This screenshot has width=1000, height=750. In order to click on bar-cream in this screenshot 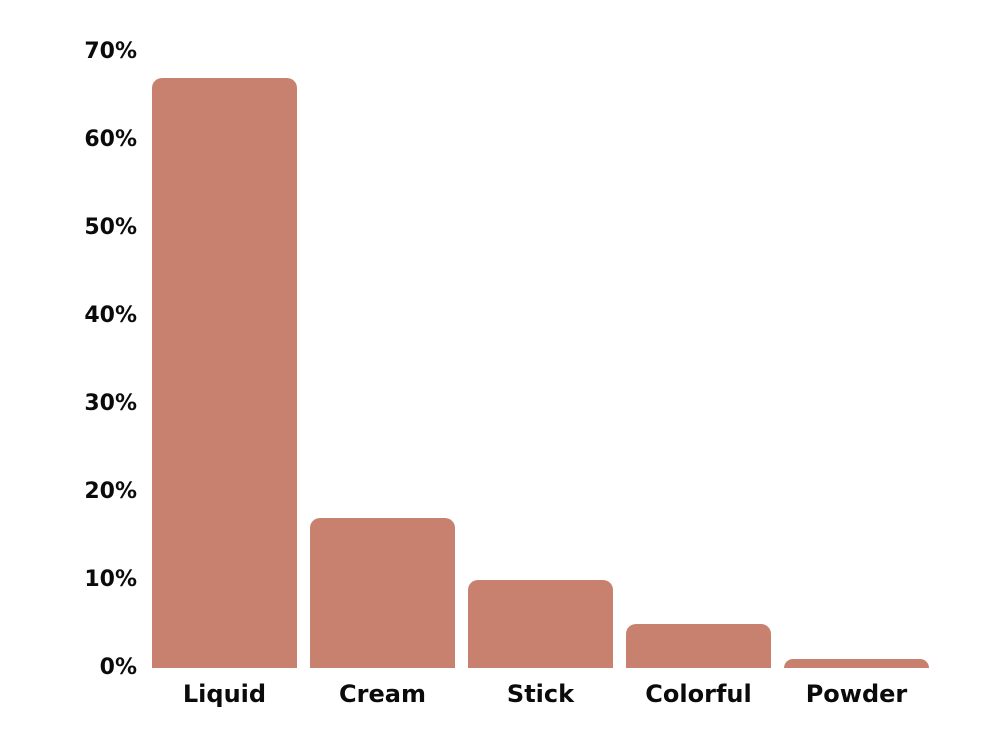, I will do `click(382, 593)`.